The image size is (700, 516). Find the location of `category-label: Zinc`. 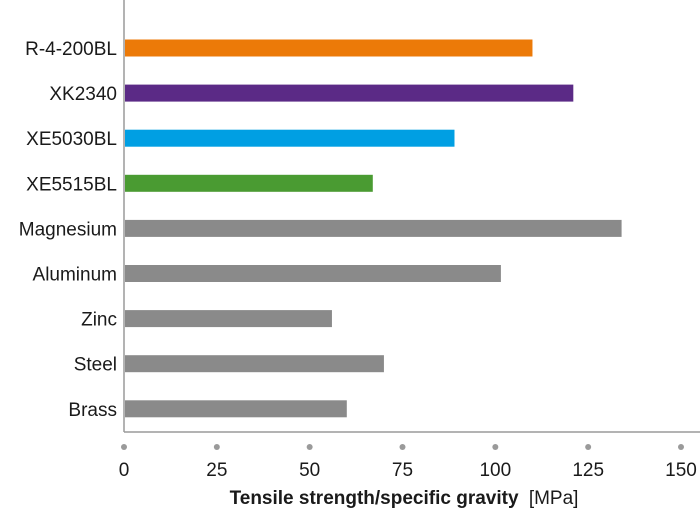

category-label: Zinc is located at coordinates (99, 320).